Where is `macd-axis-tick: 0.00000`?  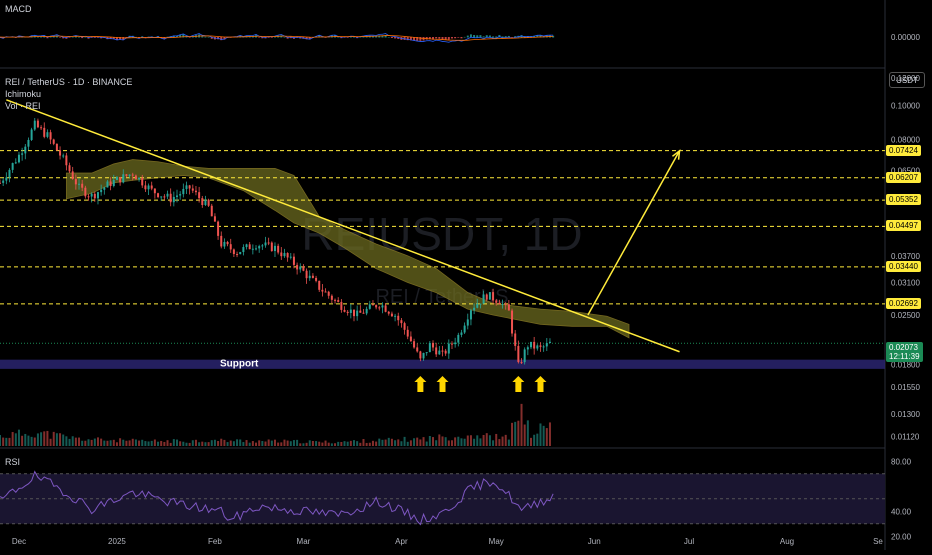 macd-axis-tick: 0.00000 is located at coordinates (905, 37).